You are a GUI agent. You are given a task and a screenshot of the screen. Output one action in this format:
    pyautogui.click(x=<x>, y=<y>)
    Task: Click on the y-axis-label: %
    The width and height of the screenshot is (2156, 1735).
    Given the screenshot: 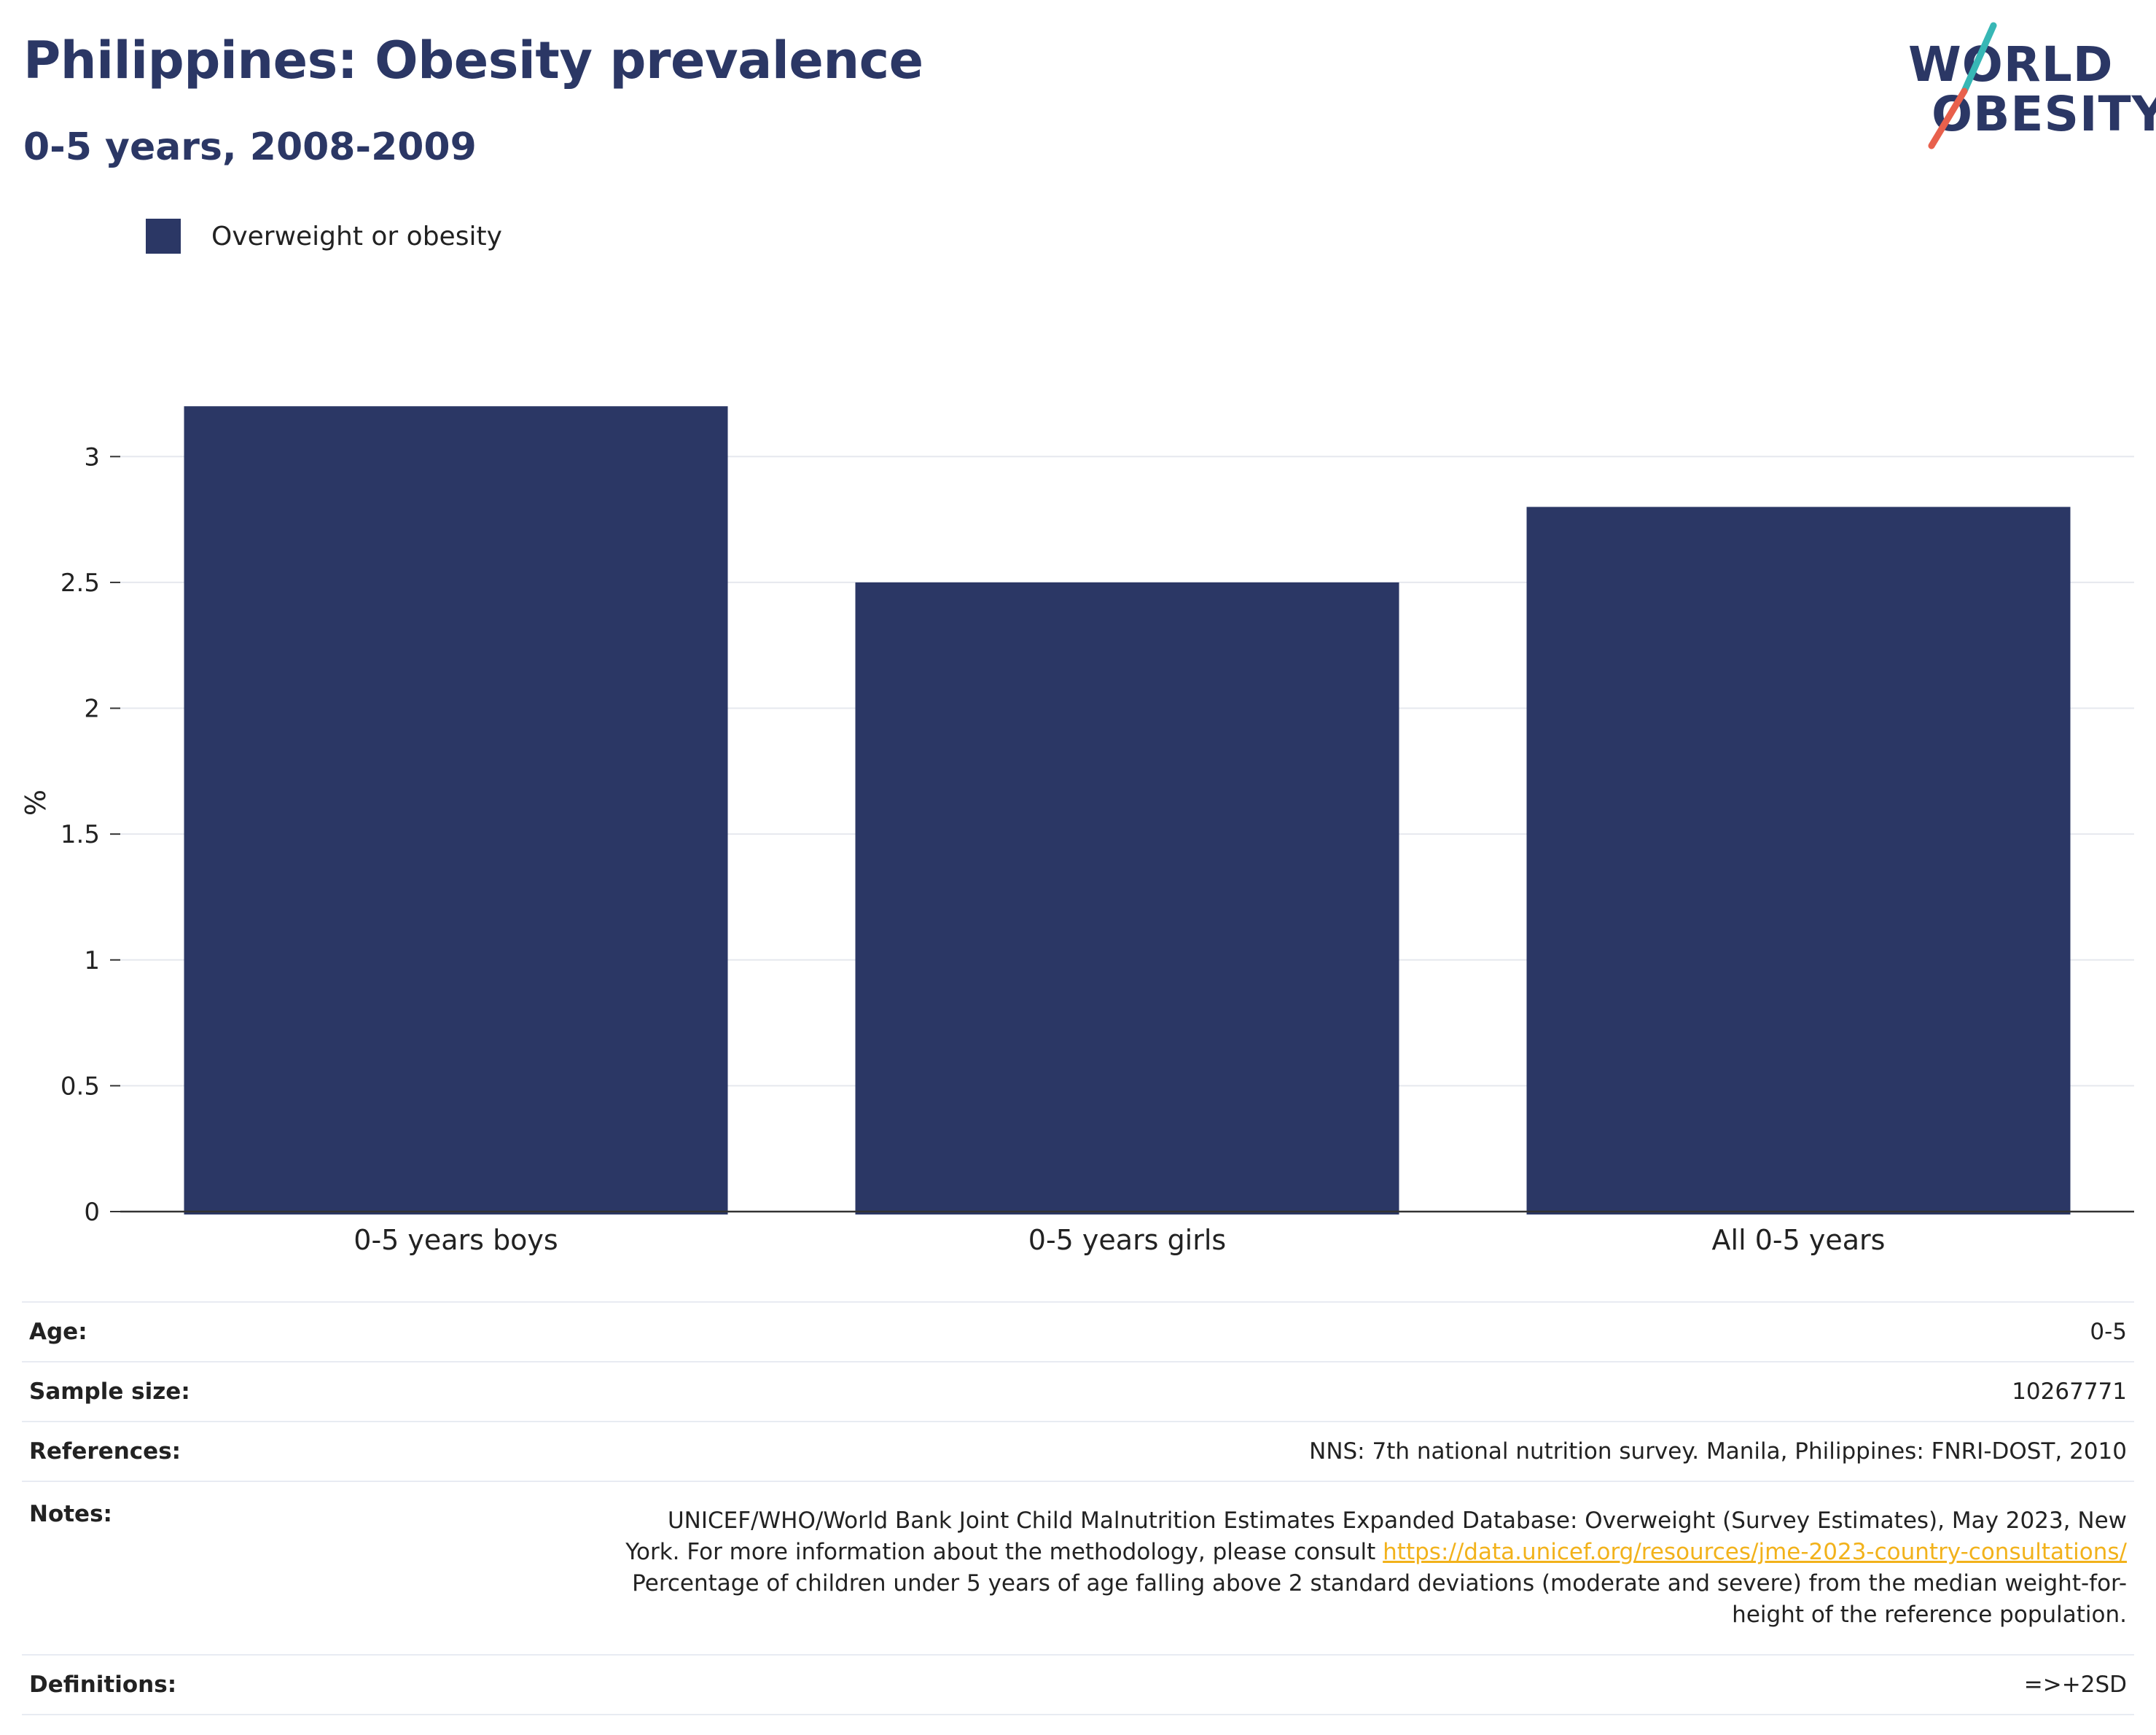 What is the action you would take?
    pyautogui.click(x=36, y=802)
    